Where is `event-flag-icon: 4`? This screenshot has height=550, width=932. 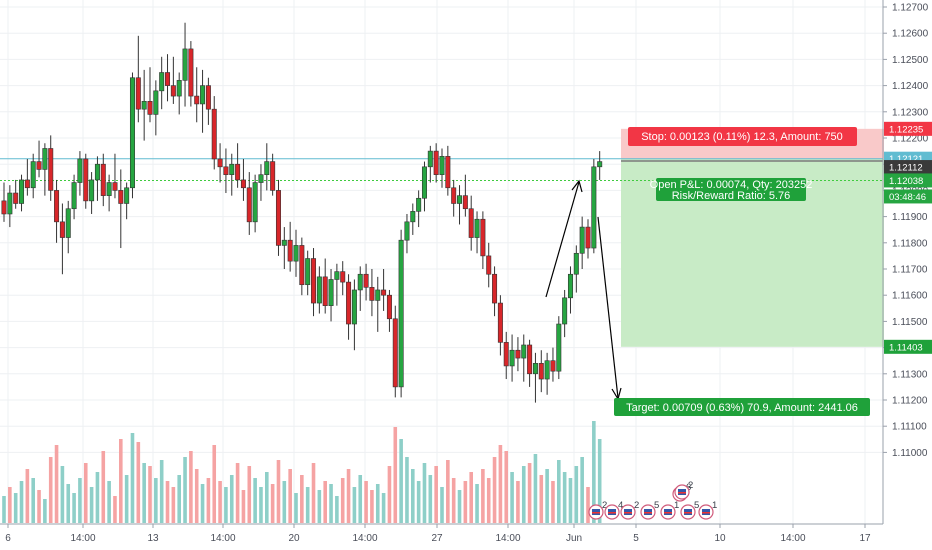
event-flag-icon: 4 is located at coordinates (613, 510).